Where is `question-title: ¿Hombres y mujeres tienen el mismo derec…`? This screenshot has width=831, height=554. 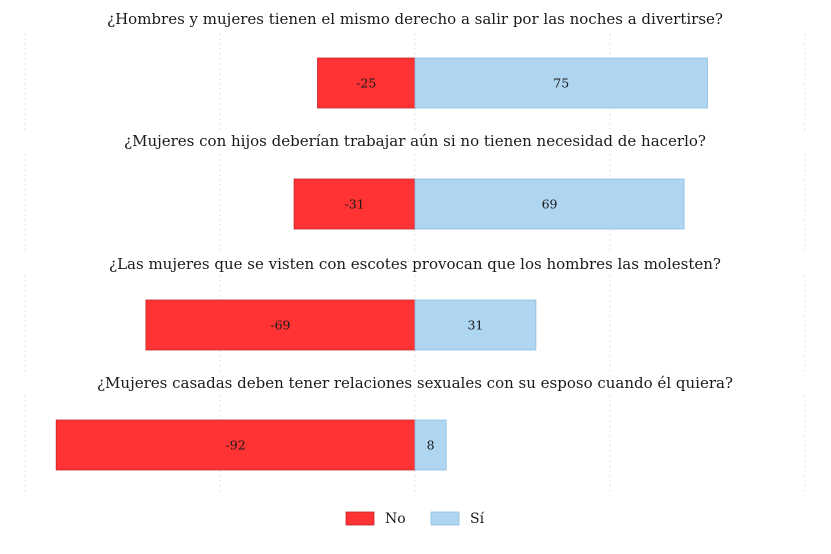 question-title: ¿Hombres y mujeres tienen el mismo derec… is located at coordinates (415, 19).